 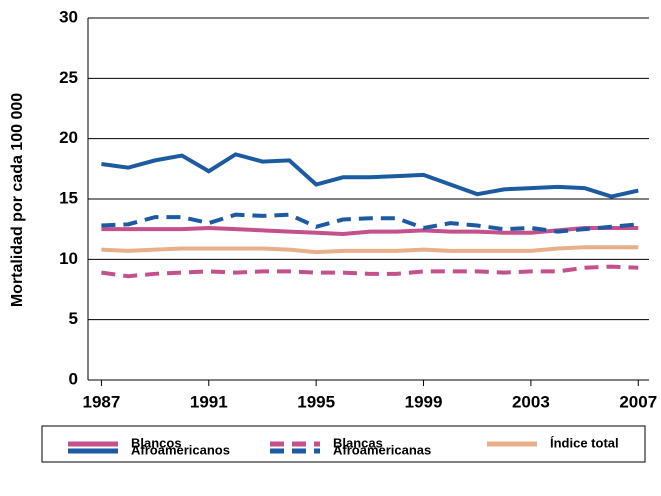 What do you see at coordinates (17, 200) in the screenshot?
I see `y-axis-label: Mortalidad por cada 100 000` at bounding box center [17, 200].